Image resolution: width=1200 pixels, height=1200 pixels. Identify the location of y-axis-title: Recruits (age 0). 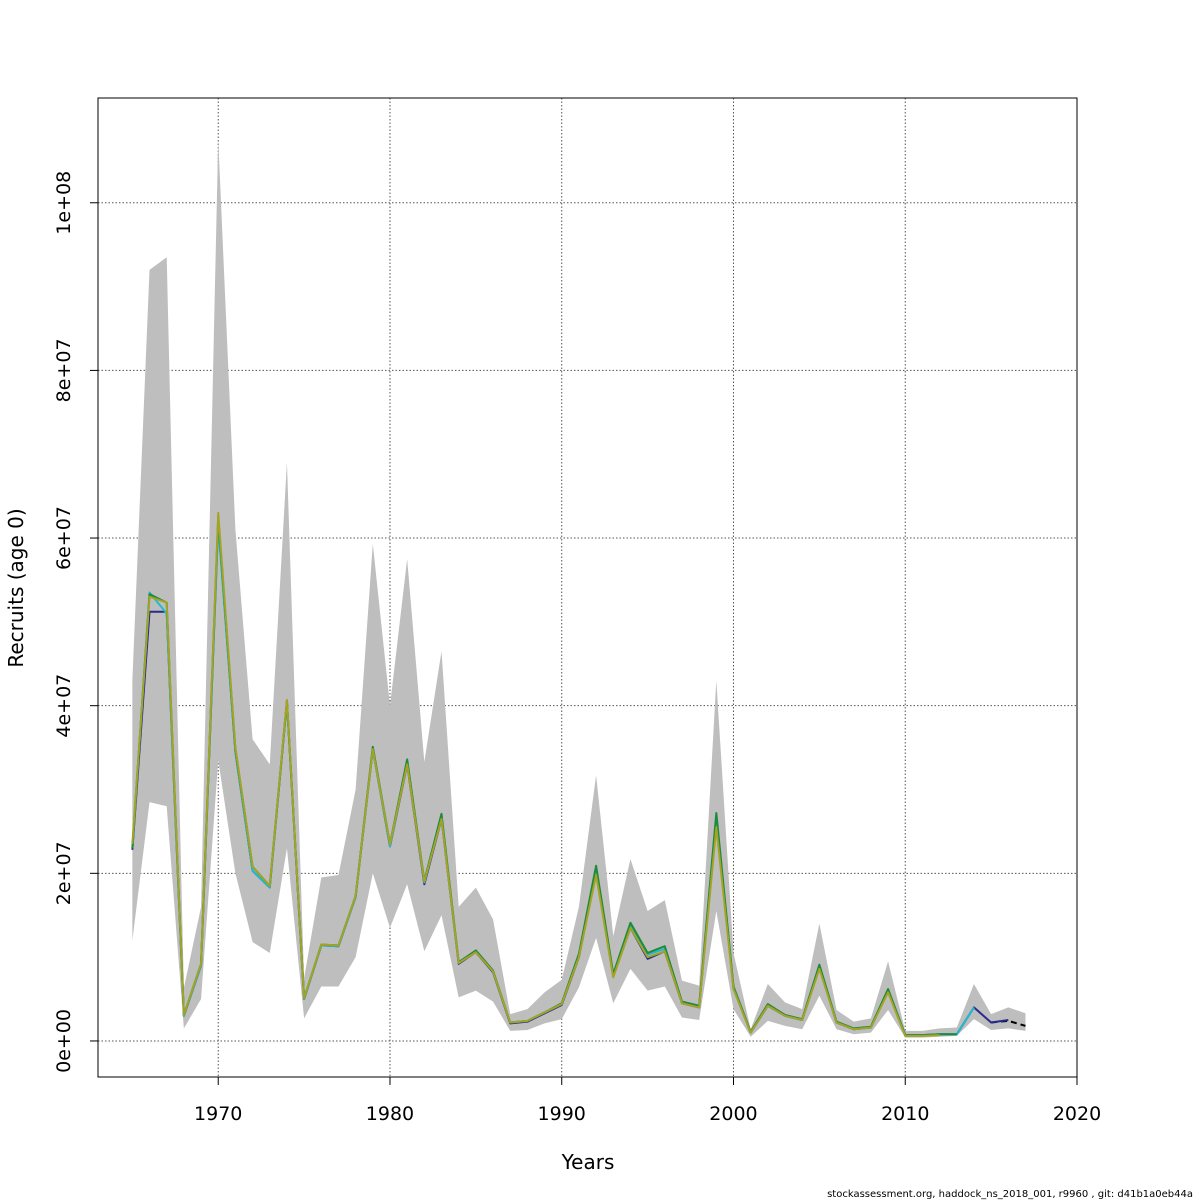
(16, 587).